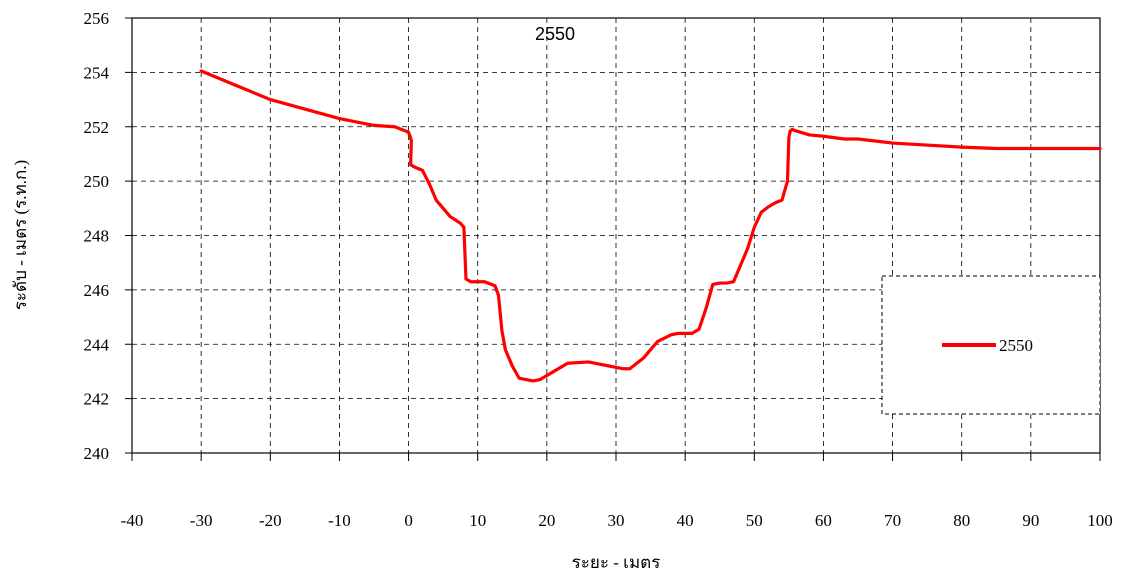 This screenshot has width=1129, height=577. What do you see at coordinates (685, 520) in the screenshot?
I see `x-tick-label: 40` at bounding box center [685, 520].